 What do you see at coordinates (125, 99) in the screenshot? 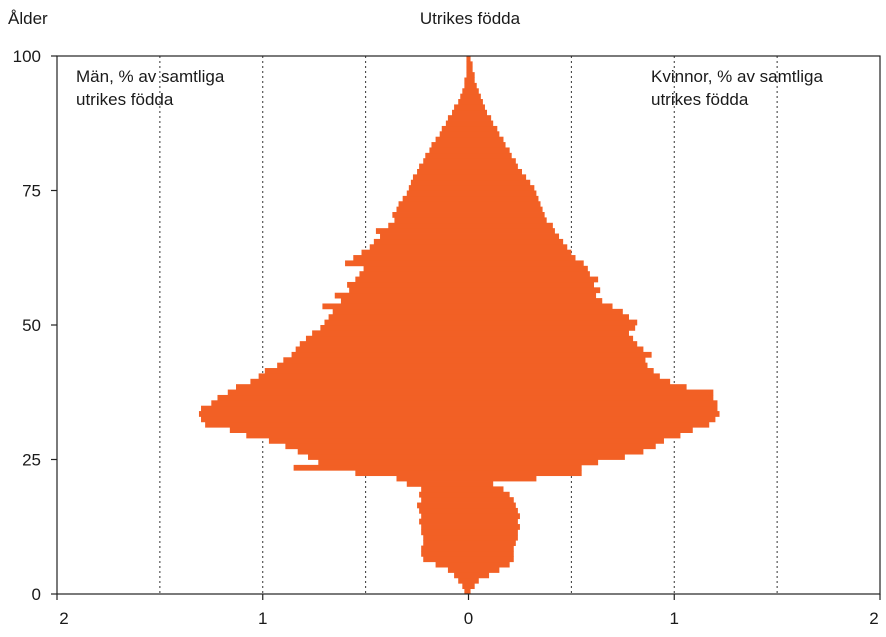
I see `left-series-label-line2: utrikes födda` at bounding box center [125, 99].